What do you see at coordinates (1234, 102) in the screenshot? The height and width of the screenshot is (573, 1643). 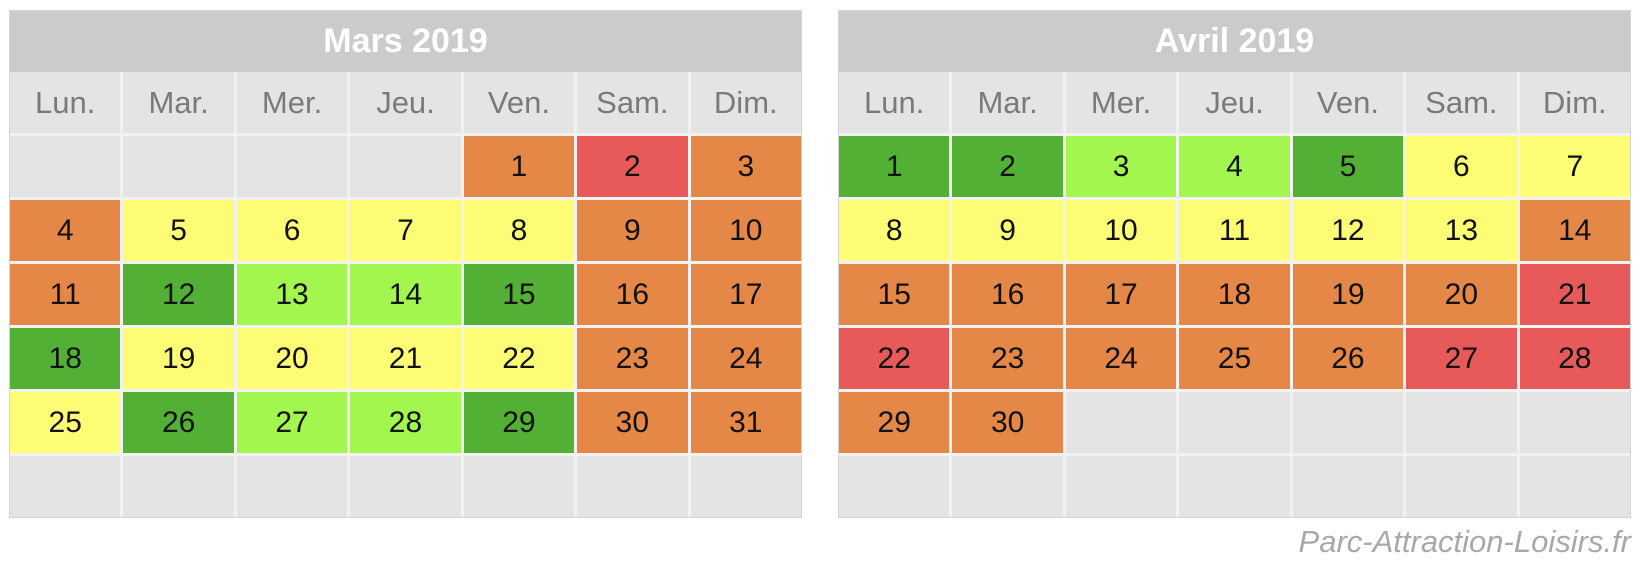 I see `weekday-header: Jeu.` at bounding box center [1234, 102].